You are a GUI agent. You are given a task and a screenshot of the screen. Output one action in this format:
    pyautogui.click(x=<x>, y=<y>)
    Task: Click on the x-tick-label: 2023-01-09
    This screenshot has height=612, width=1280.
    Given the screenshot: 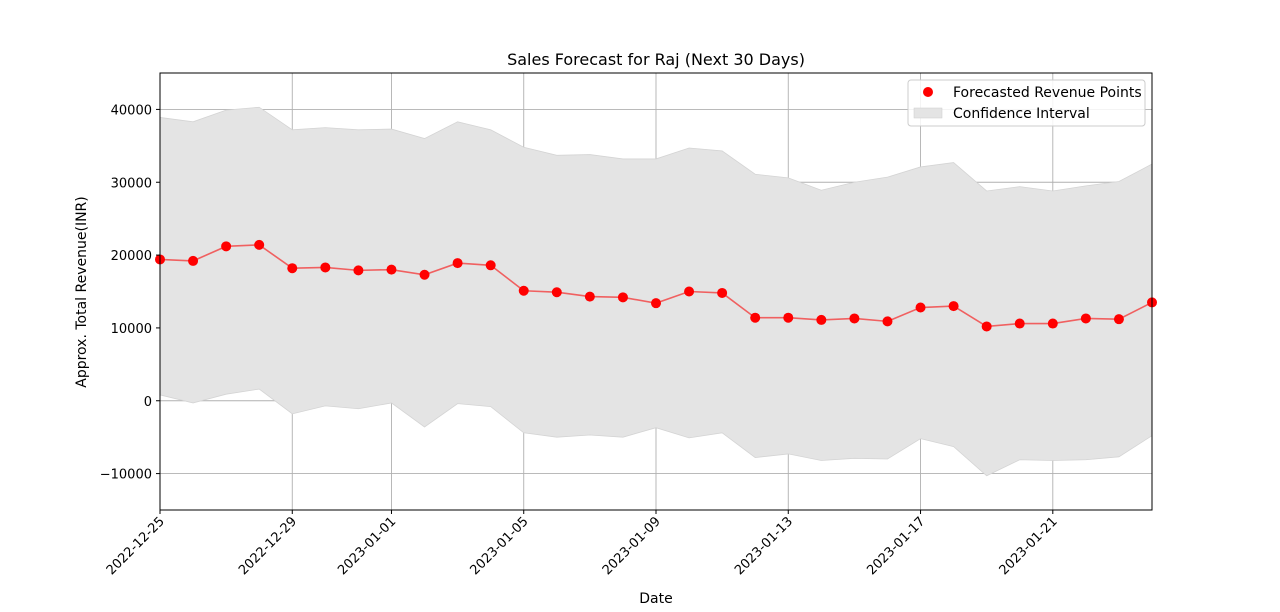 What is the action you would take?
    pyautogui.click(x=632, y=546)
    